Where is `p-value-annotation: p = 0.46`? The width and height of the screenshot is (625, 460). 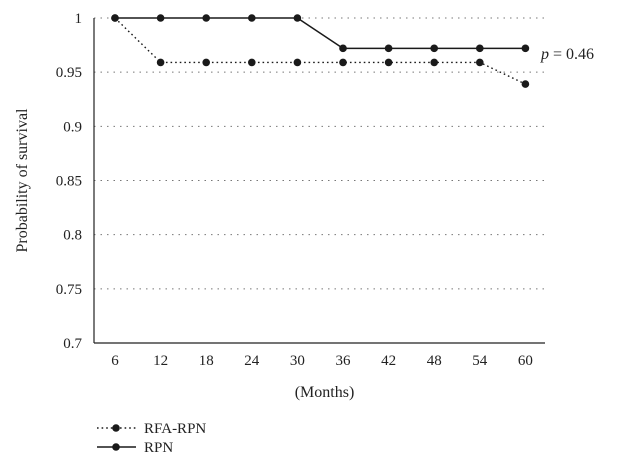
p-value-annotation: p = 0.46 is located at coordinates (567, 54).